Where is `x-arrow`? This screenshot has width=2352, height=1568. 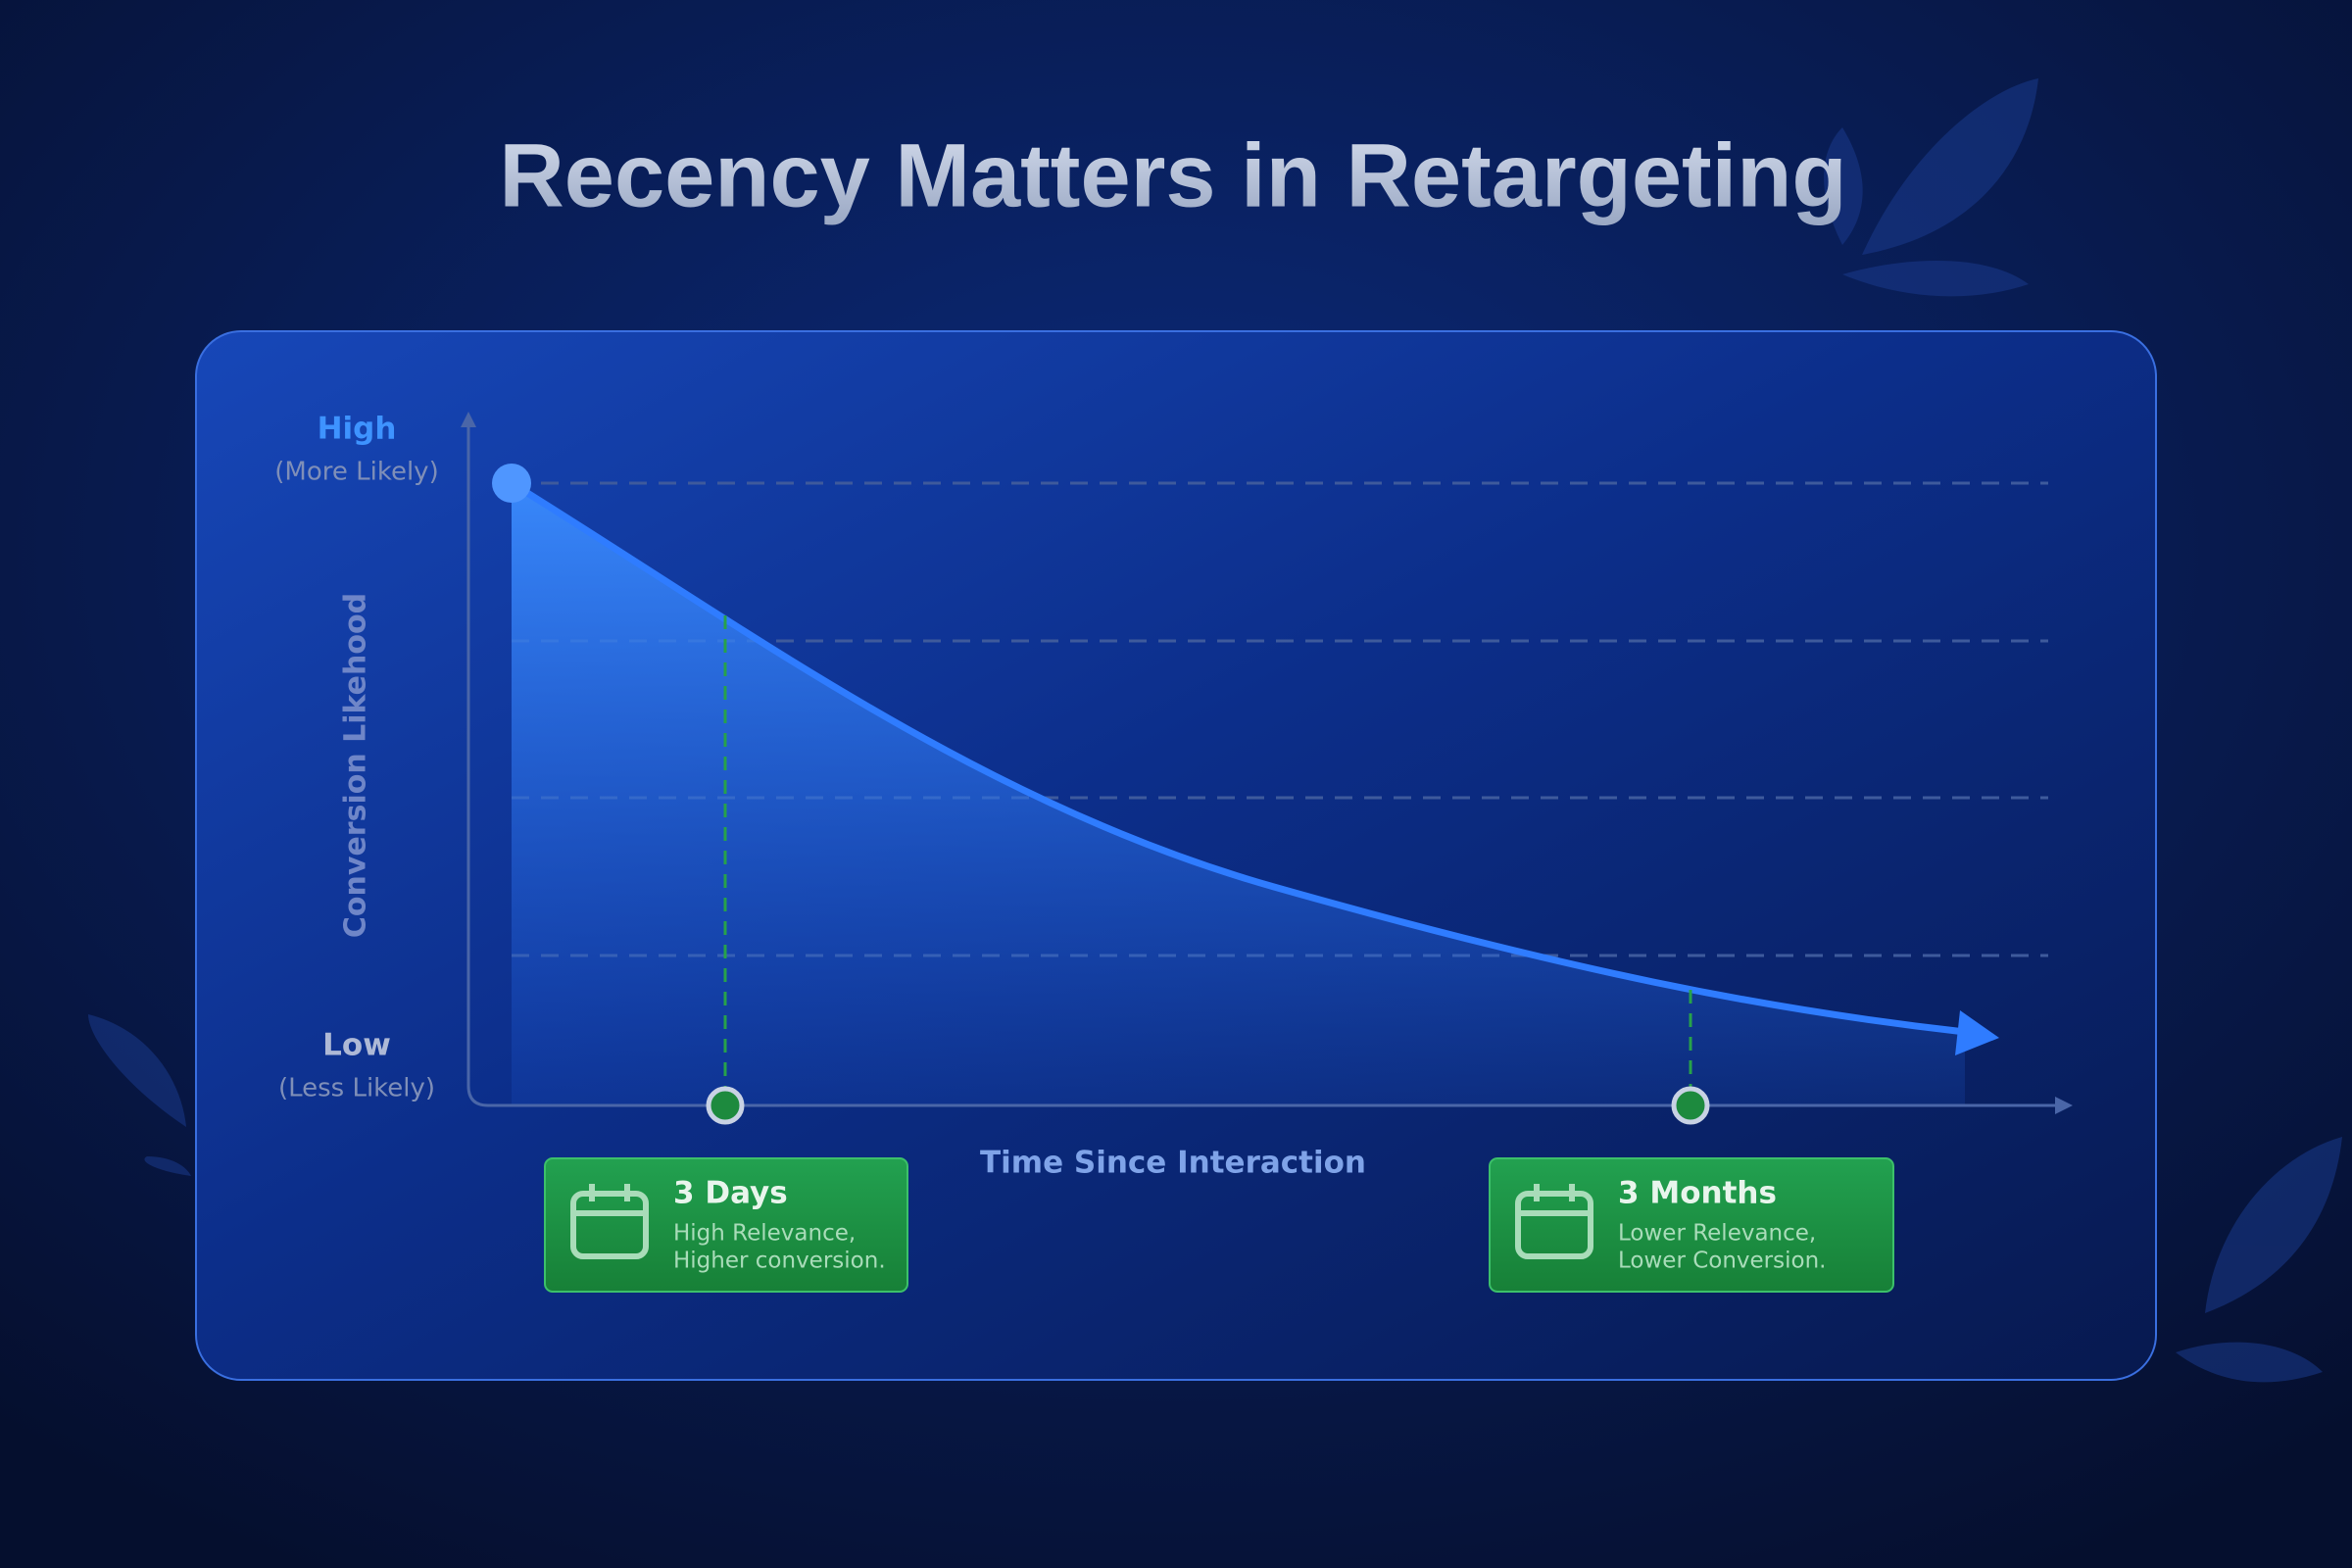 x-arrow is located at coordinates (2064, 1105).